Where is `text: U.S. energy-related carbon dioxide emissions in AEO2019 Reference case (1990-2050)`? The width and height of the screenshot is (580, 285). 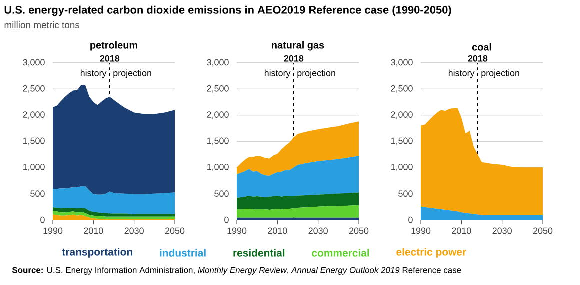
text: U.S. energy-related carbon dioxide emissions in AEO2019 Reference case (1990-2050) is located at coordinates (228, 11).